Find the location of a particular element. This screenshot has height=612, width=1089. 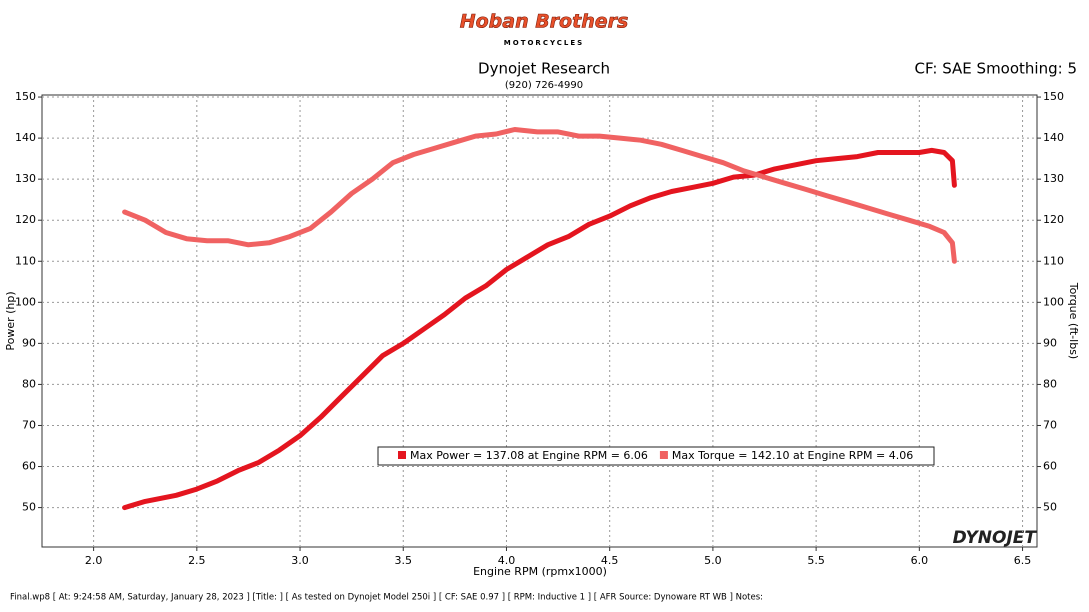

y-tick-label: 150 is located at coordinates (25, 96).